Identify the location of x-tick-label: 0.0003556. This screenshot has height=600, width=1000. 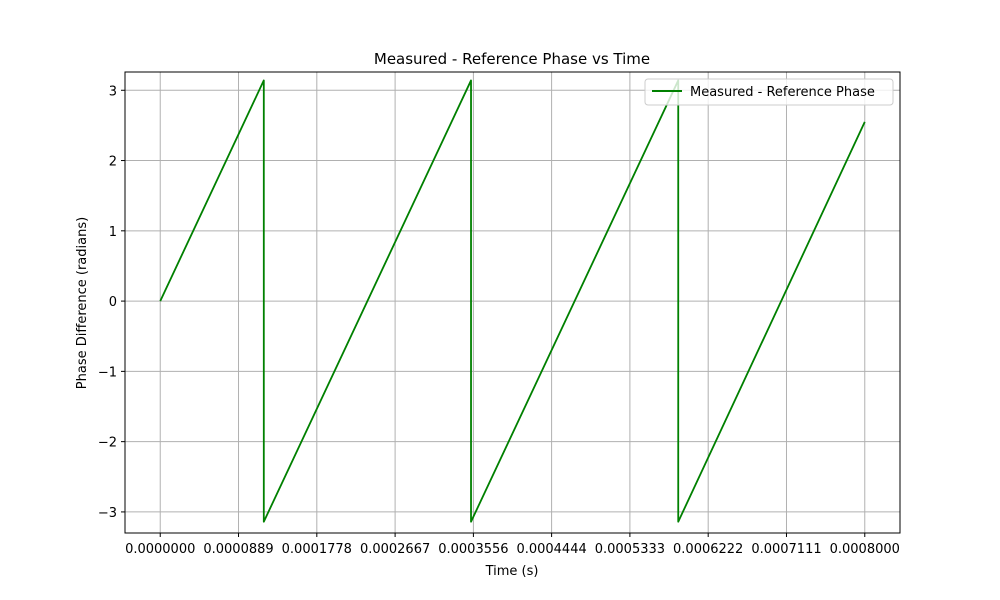
(473, 549).